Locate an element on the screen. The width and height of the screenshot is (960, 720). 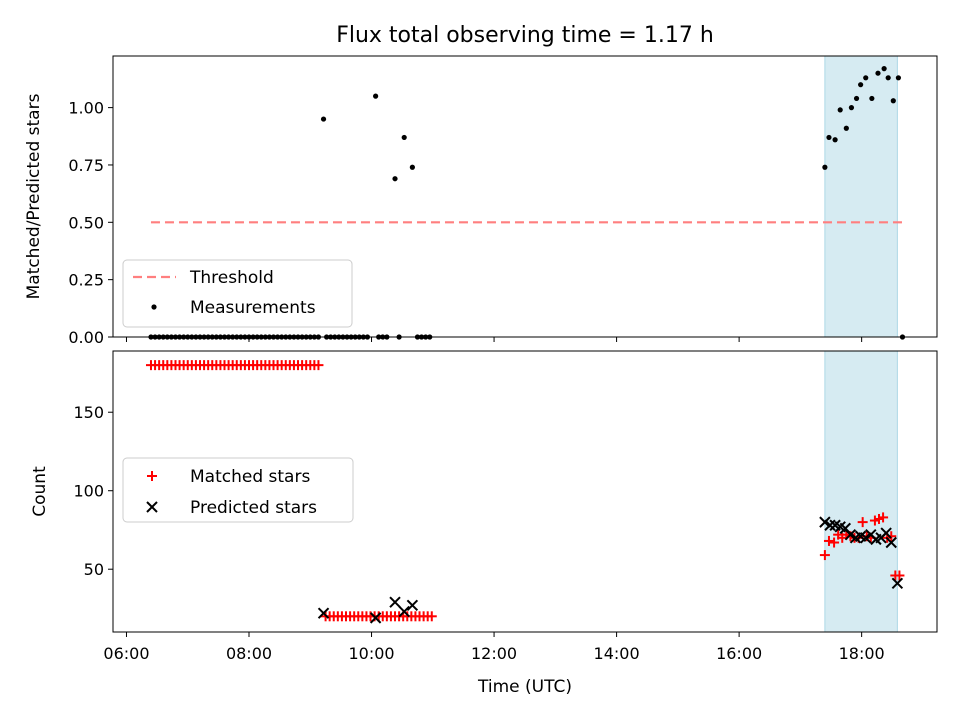
top-legend: Threshold Measurements is located at coordinates (237, 293).